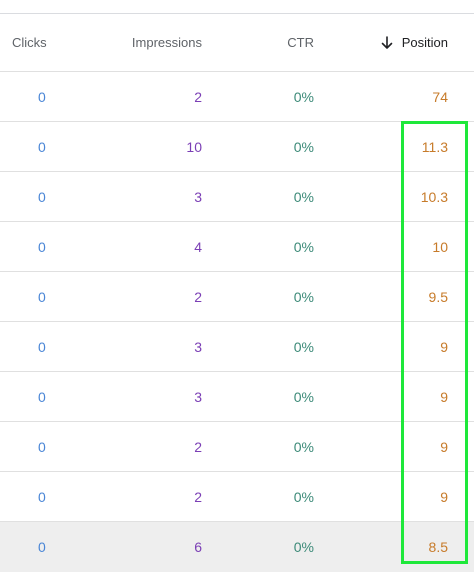 The width and height of the screenshot is (474, 573). I want to click on column-header-impressions: Impressions, so click(166, 42).